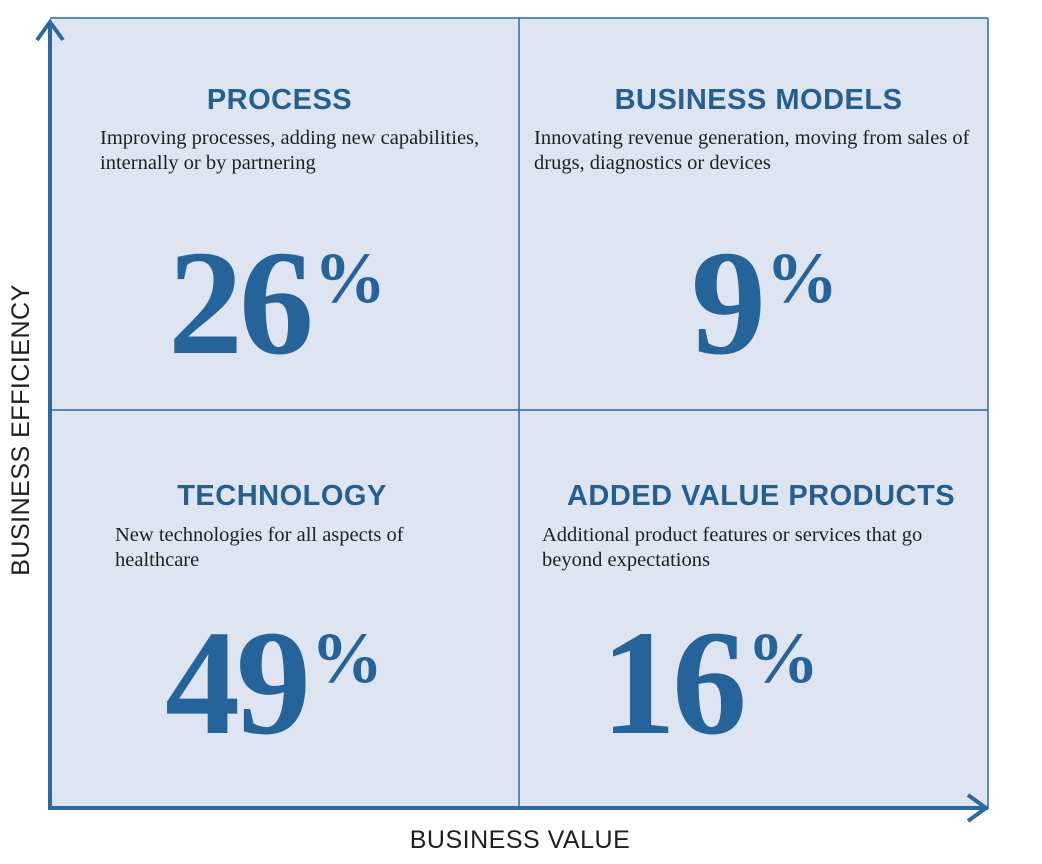 Image resolution: width=1042 pixels, height=864 pixels. Describe the element at coordinates (674, 683) in the screenshot. I see `percentage-value: 16` at that location.